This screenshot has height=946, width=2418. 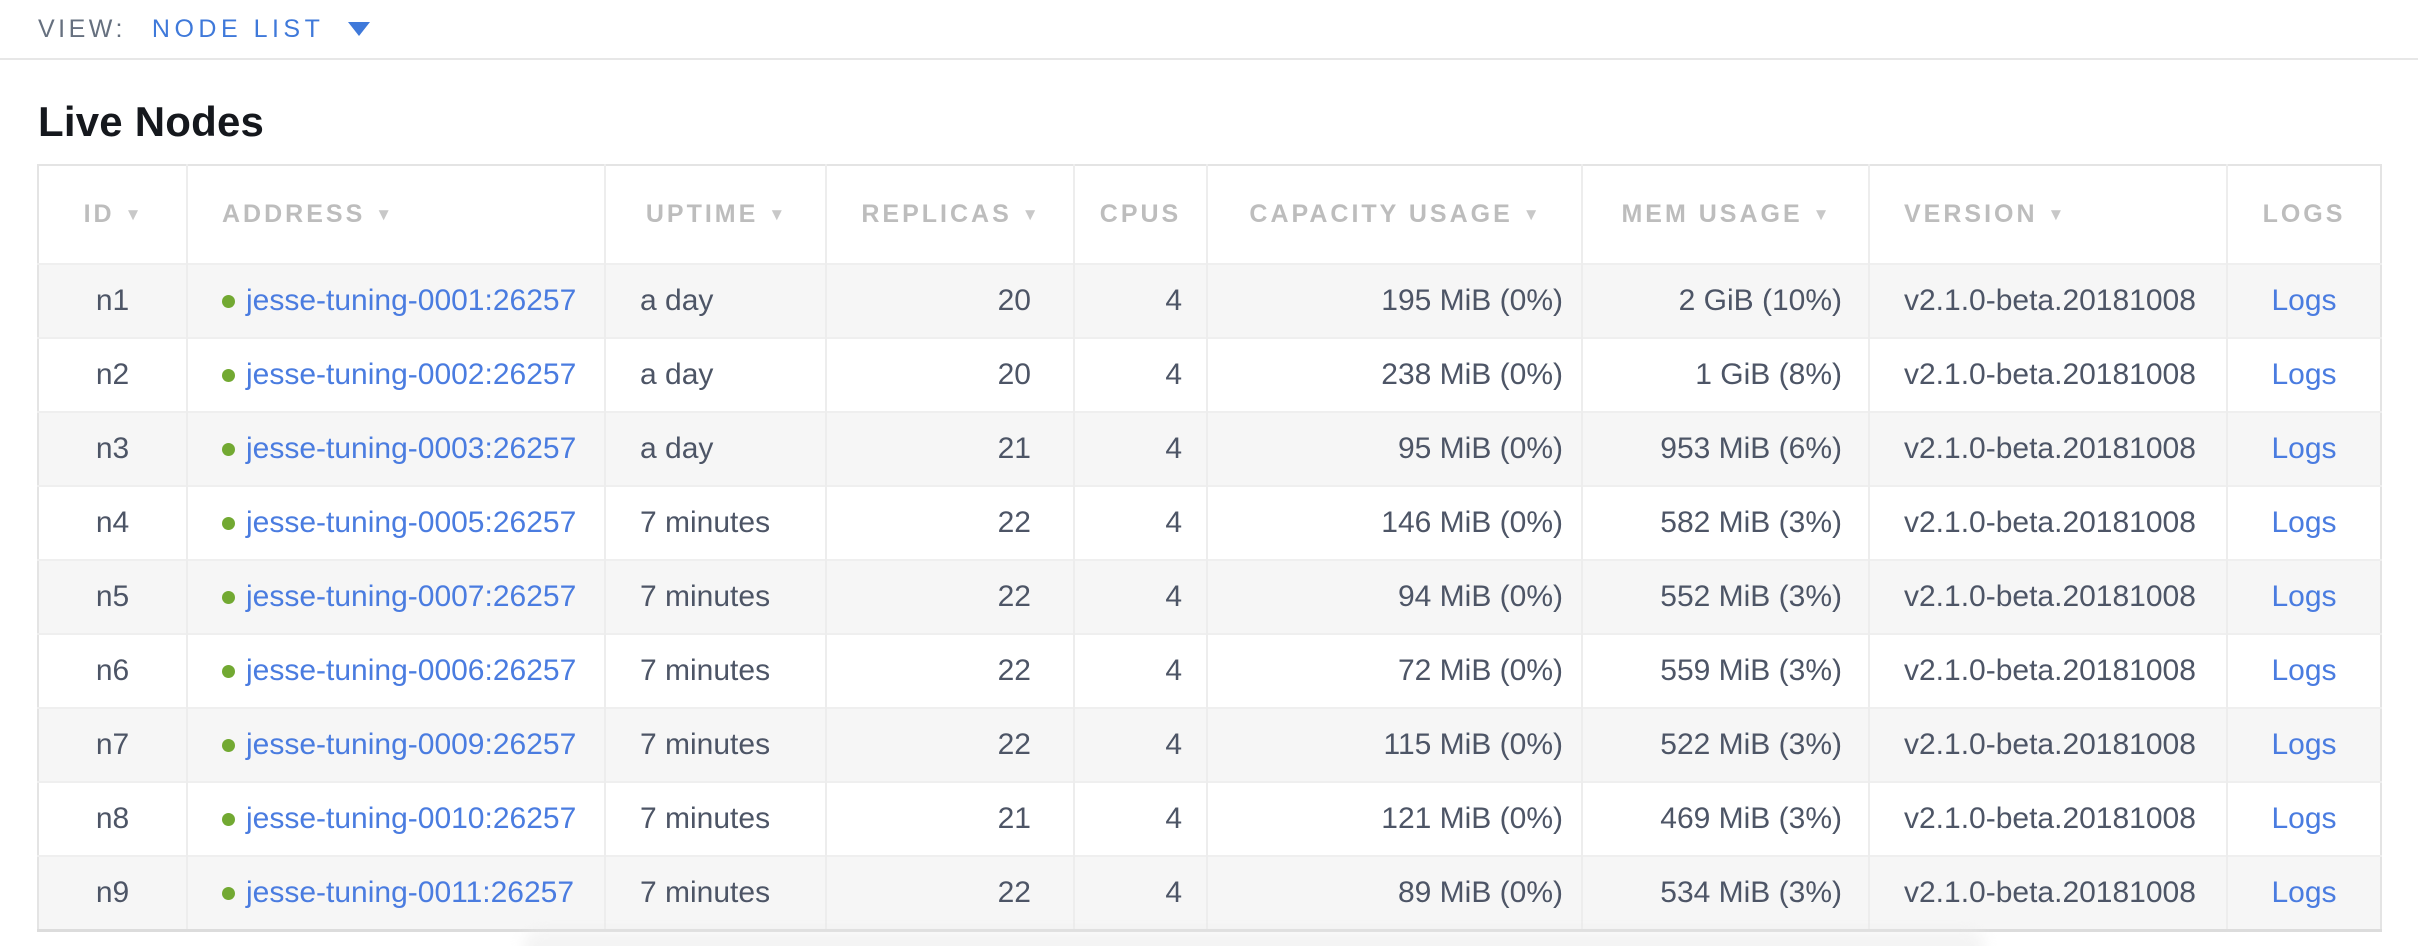 I want to click on node-id-cell: n1, so click(x=112, y=300).